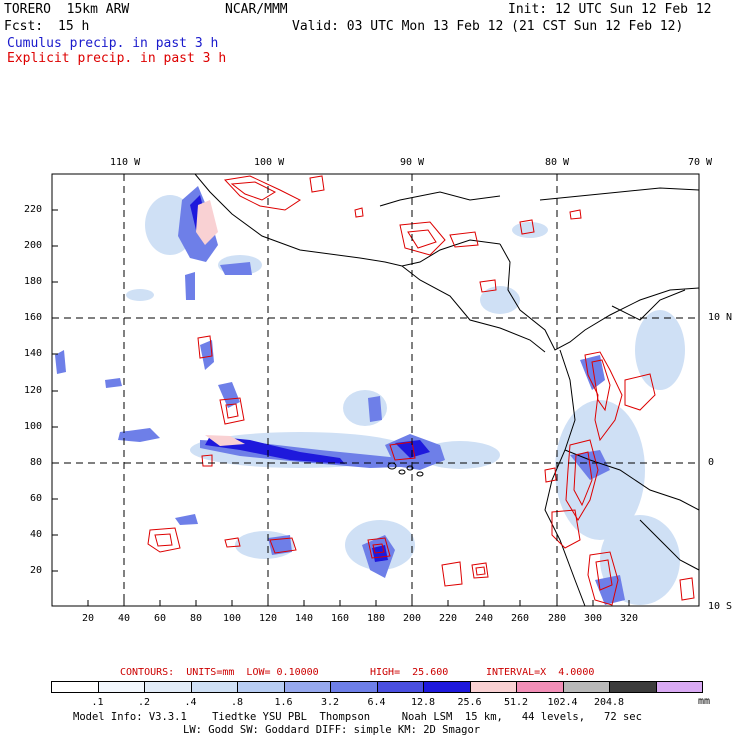 This screenshot has height=740, width=740. Describe the element at coordinates (36, 570) in the screenshot. I see `y-tick: 20` at that location.